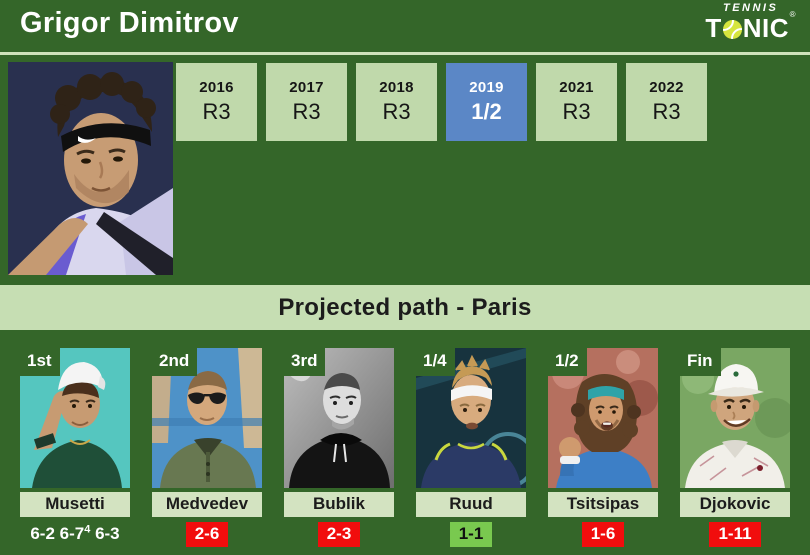 The height and width of the screenshot is (555, 810). I want to click on tennis-tonic-logo: TENNIS T NIC ®, so click(750, 22).